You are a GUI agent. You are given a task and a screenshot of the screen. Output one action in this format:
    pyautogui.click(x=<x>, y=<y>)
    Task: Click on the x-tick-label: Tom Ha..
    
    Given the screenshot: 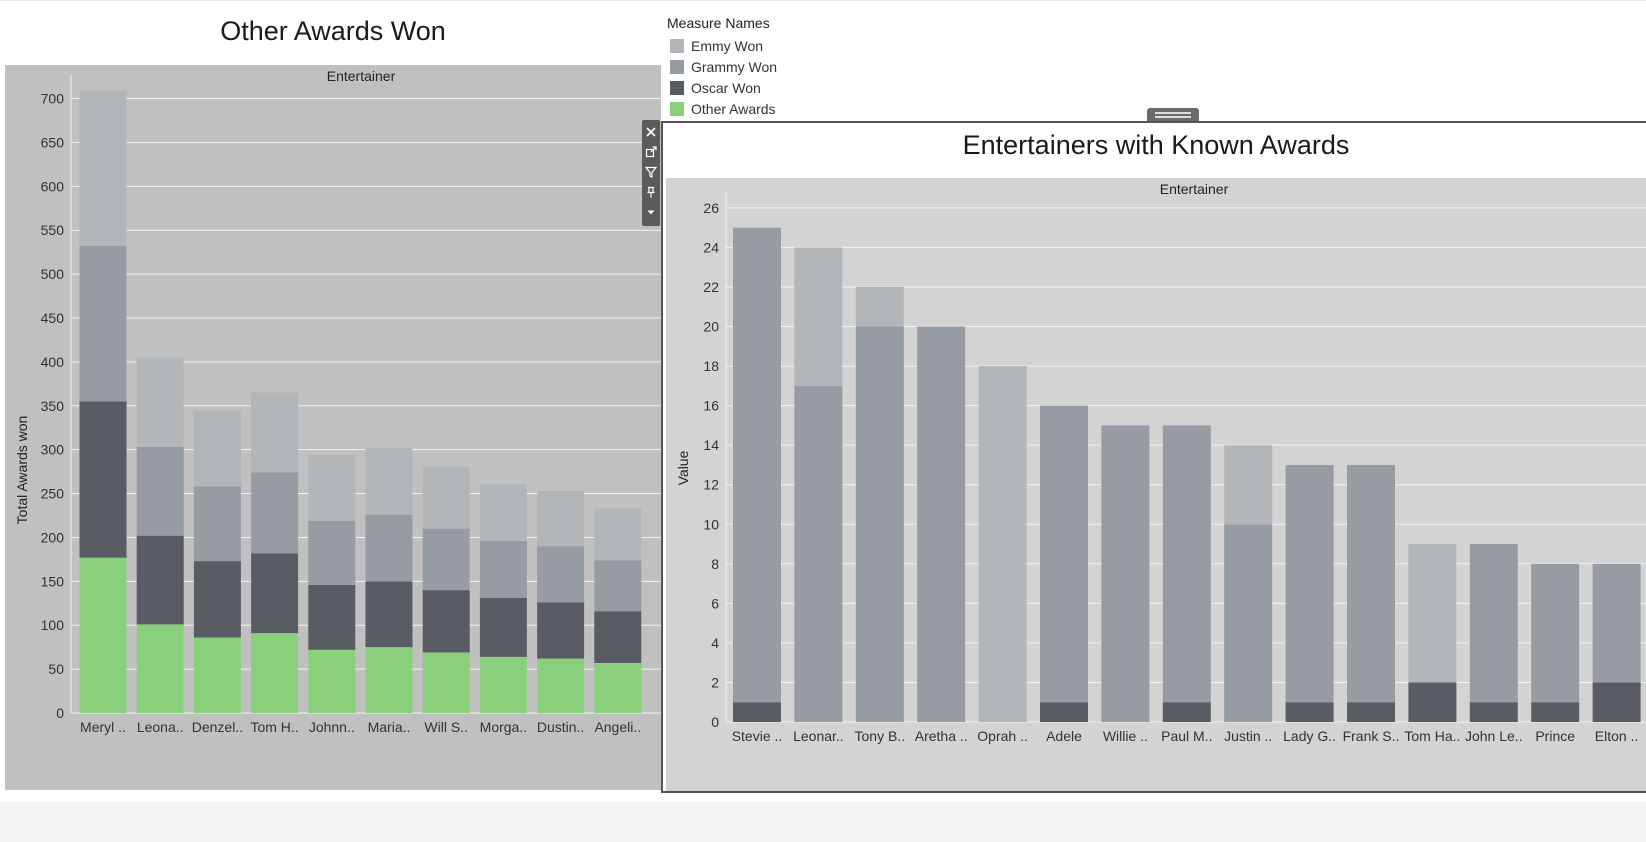 What is the action you would take?
    pyautogui.click(x=1432, y=736)
    